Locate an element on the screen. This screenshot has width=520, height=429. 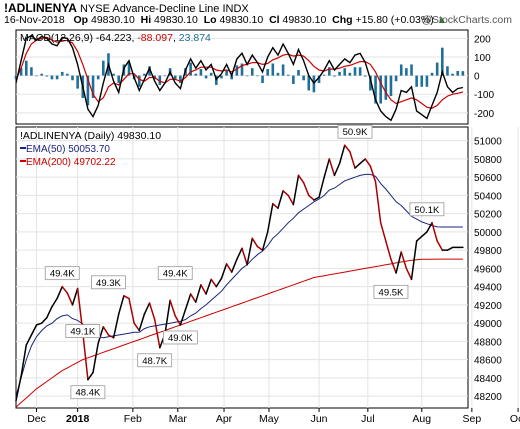
open-label: Op is located at coordinates (81, 20).